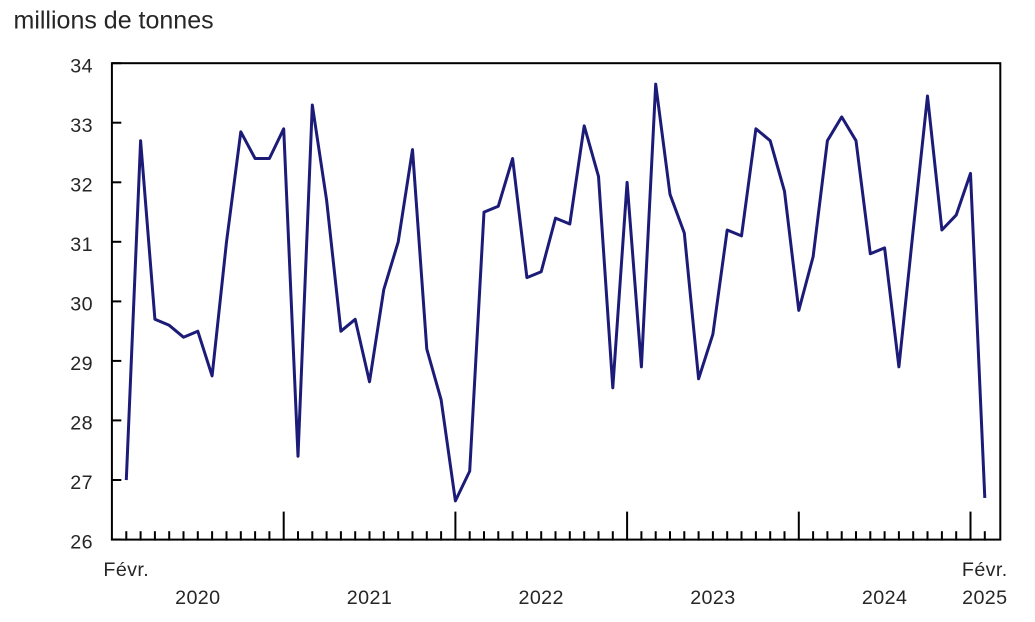  I want to click on svg-text: 30, so click(81, 305).